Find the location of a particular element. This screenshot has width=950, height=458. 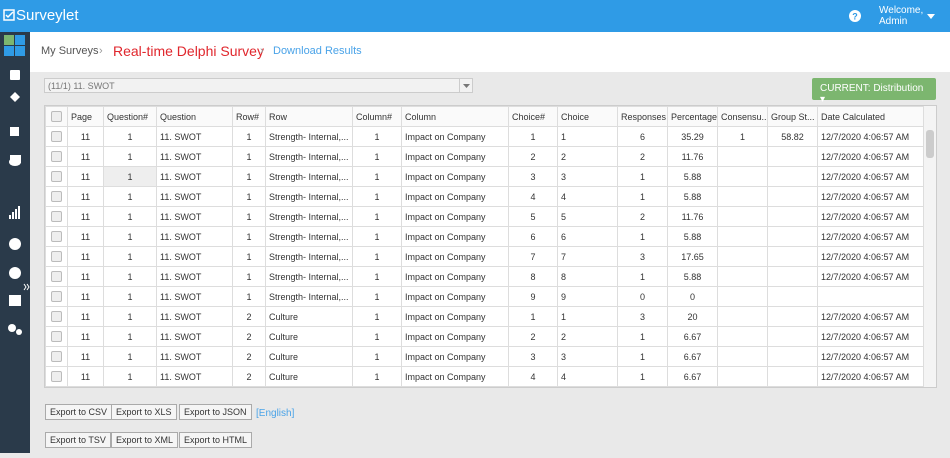

help-icon: ? is located at coordinates (855, 16).